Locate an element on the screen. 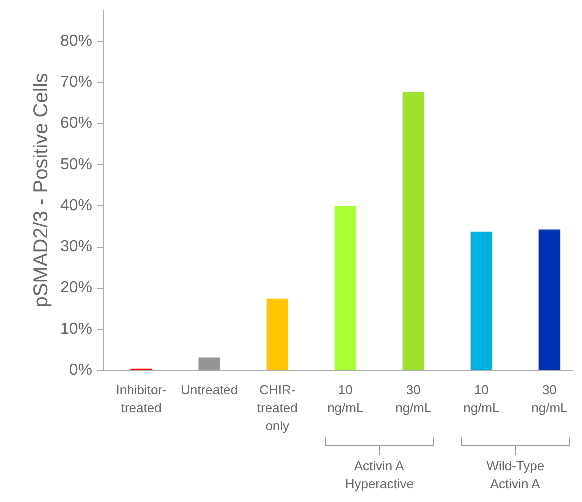 Image resolution: width=582 pixels, height=502 pixels. y-tick-label: 20% is located at coordinates (76, 288).